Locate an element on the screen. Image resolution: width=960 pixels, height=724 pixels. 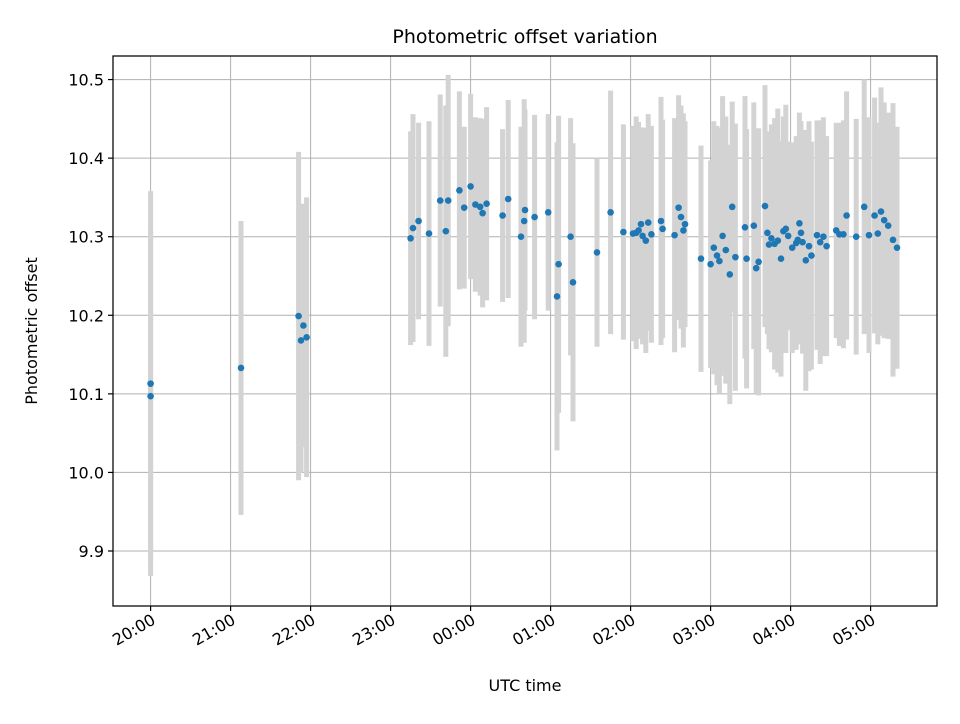
y-tick-label: 10.3 is located at coordinates (86, 237).